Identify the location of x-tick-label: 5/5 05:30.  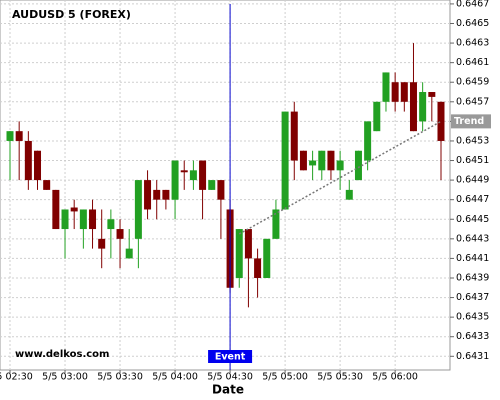
(340, 377).